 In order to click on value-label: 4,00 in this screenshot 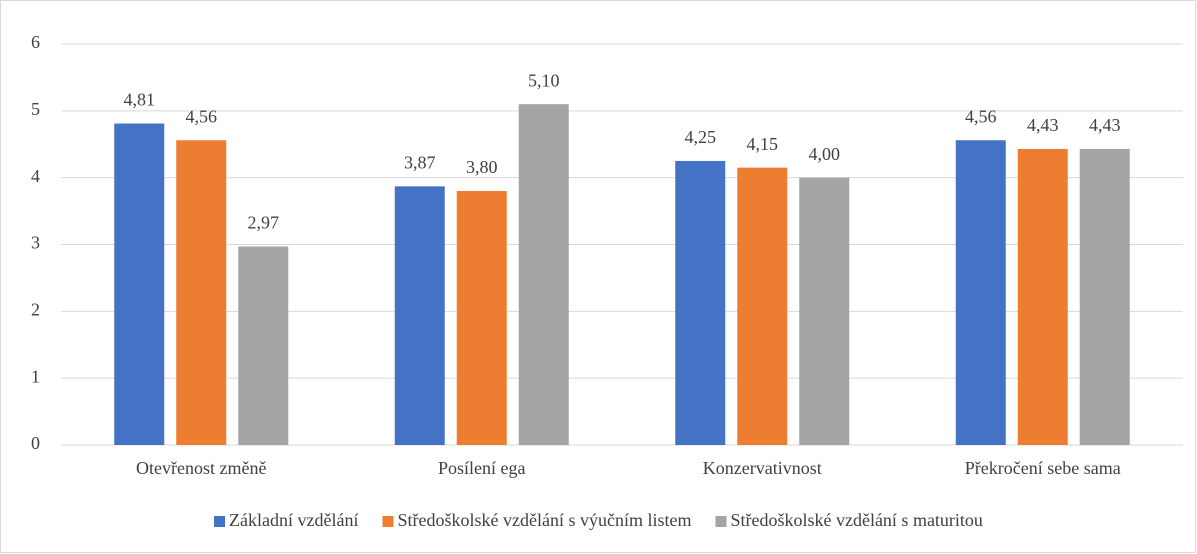, I will do `click(825, 154)`.